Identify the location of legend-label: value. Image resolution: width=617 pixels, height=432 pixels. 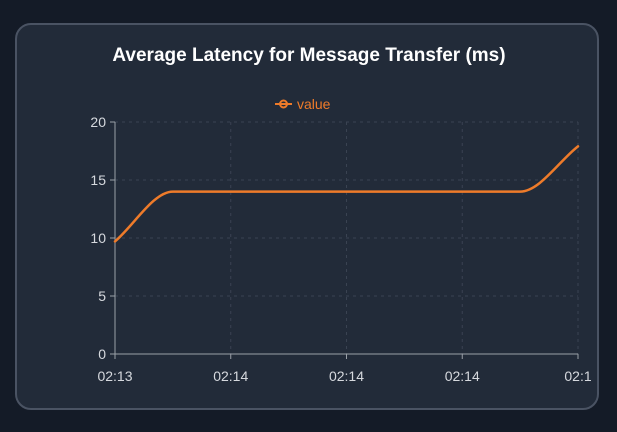
(314, 104).